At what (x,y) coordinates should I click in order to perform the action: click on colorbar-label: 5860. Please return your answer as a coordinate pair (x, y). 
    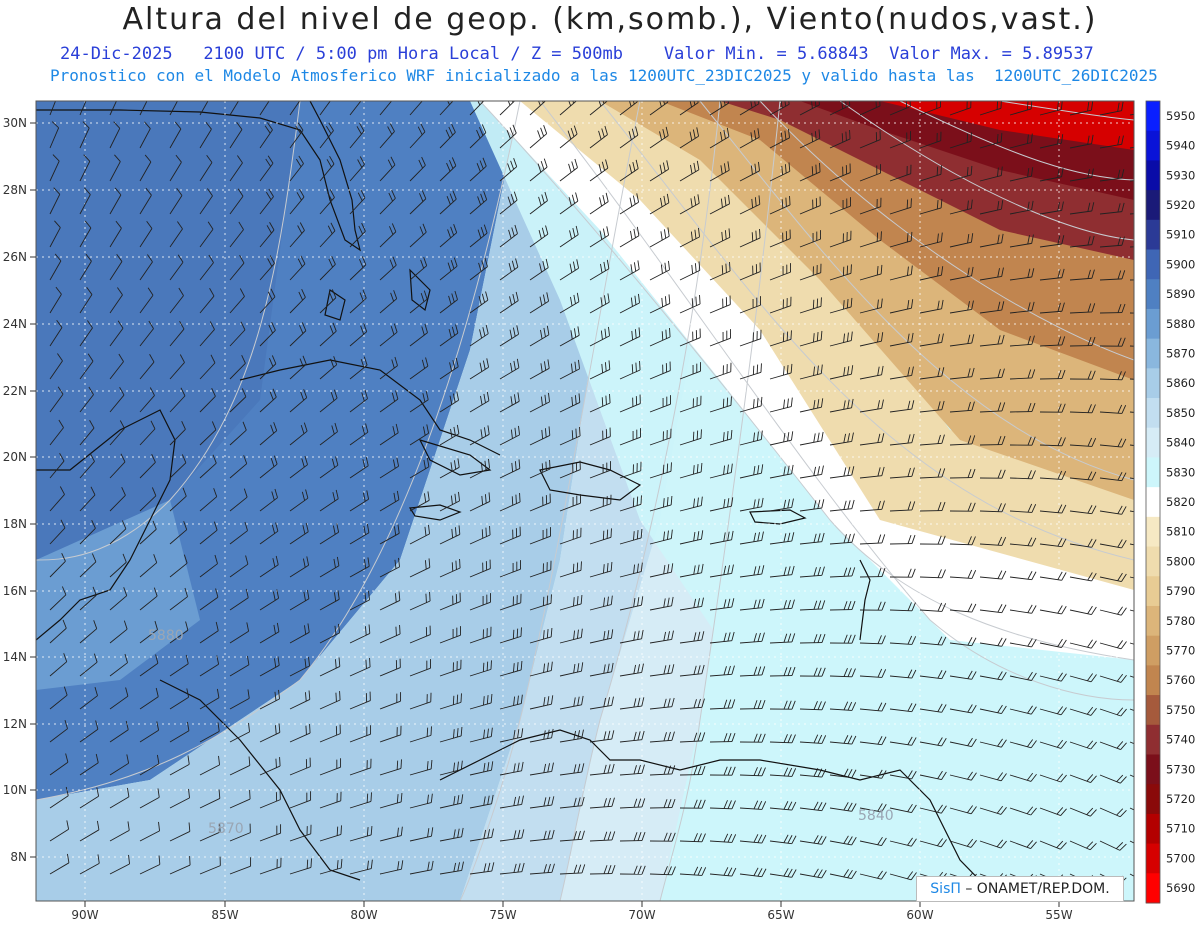
    Looking at the image, I should click on (1180, 383).